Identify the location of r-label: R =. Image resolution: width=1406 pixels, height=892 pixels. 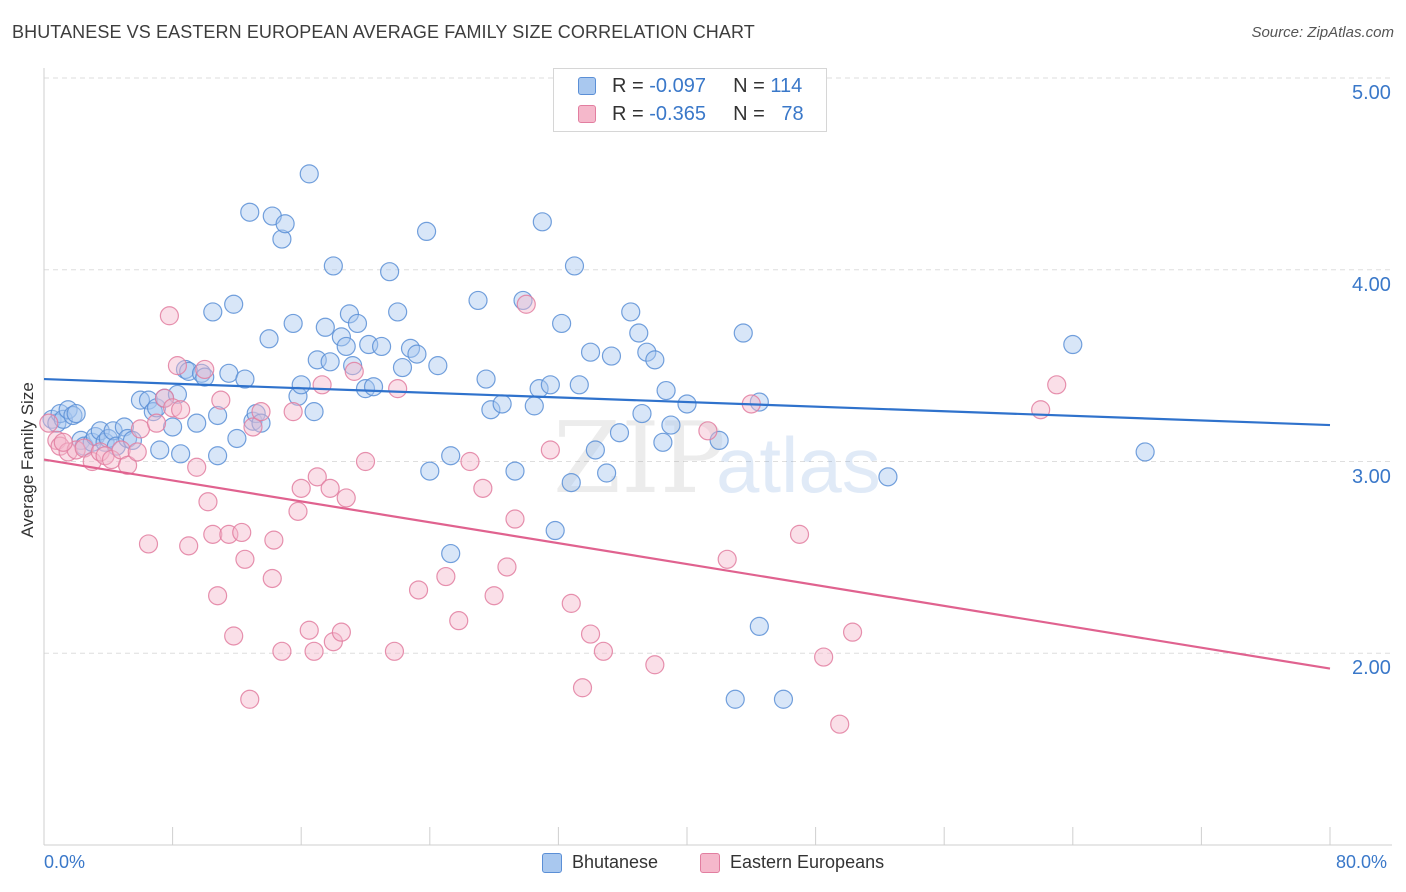
(631, 114).